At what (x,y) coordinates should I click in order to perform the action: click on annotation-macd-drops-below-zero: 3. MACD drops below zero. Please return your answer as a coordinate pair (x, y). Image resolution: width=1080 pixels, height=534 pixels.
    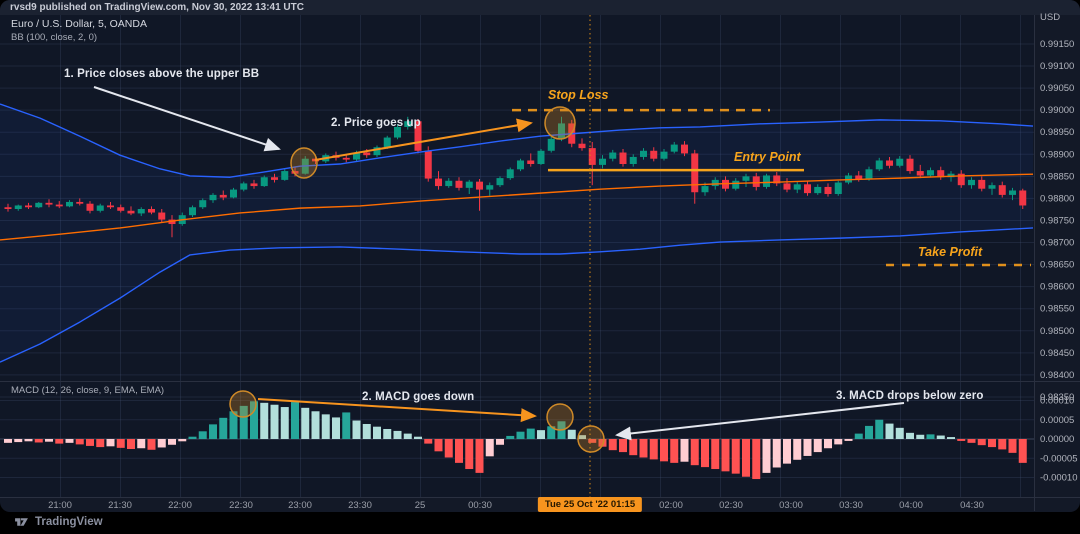
    Looking at the image, I should click on (910, 396).